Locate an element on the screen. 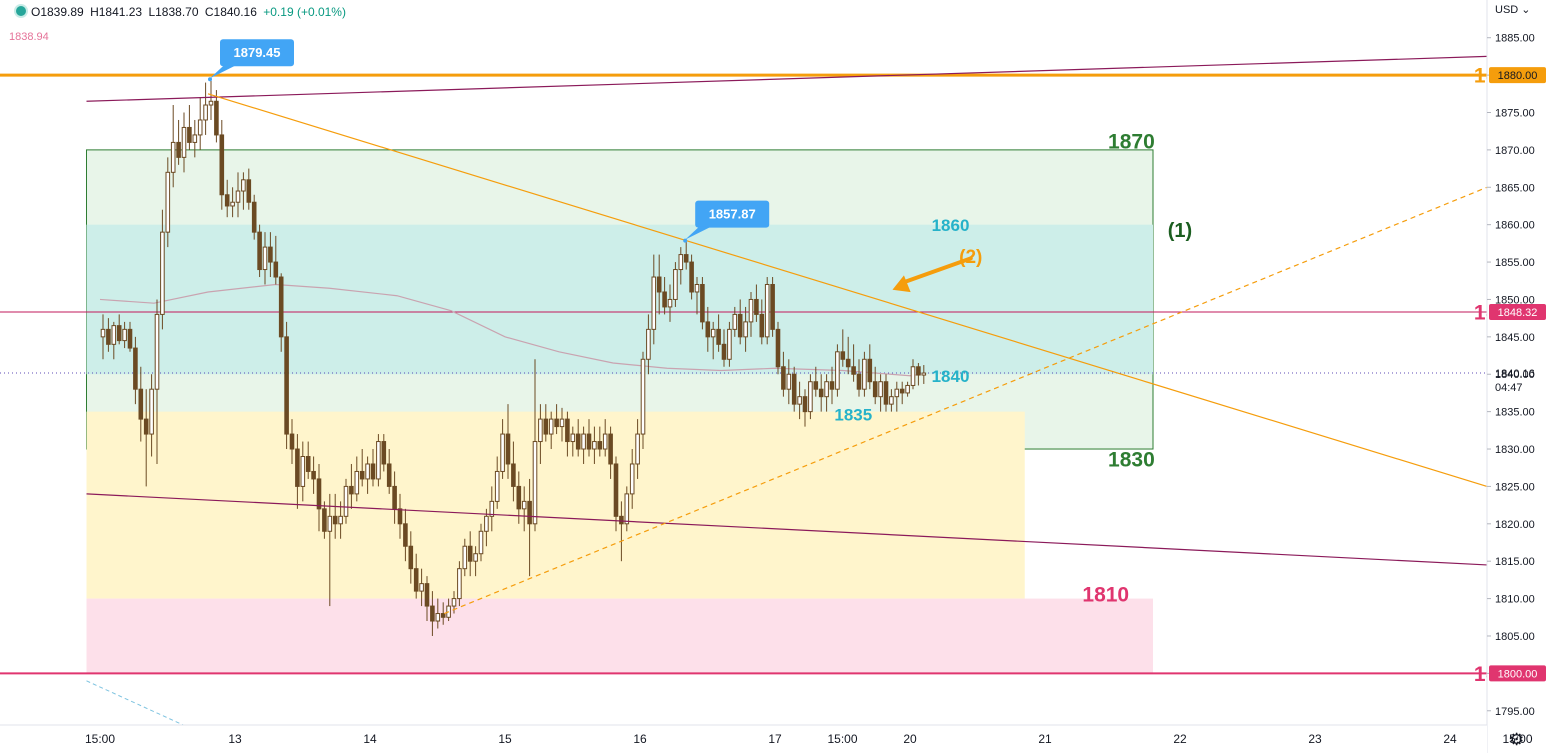 This screenshot has width=1547, height=753. arrow-shaft is located at coordinates (936, 270).